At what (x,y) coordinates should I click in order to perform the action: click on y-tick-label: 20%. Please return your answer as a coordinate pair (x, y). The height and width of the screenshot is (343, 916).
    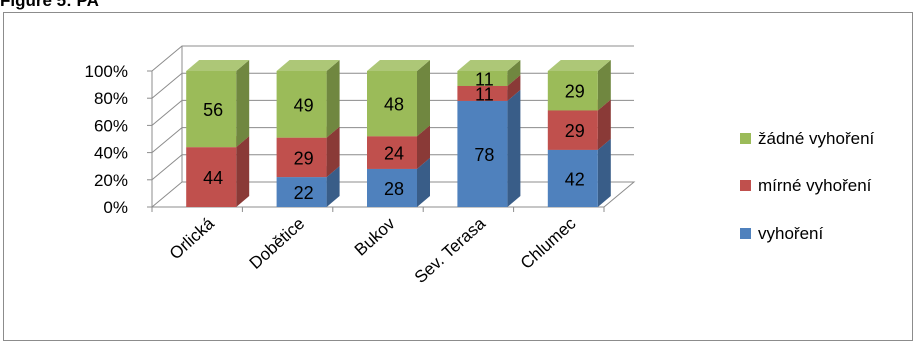
    Looking at the image, I should click on (111, 180).